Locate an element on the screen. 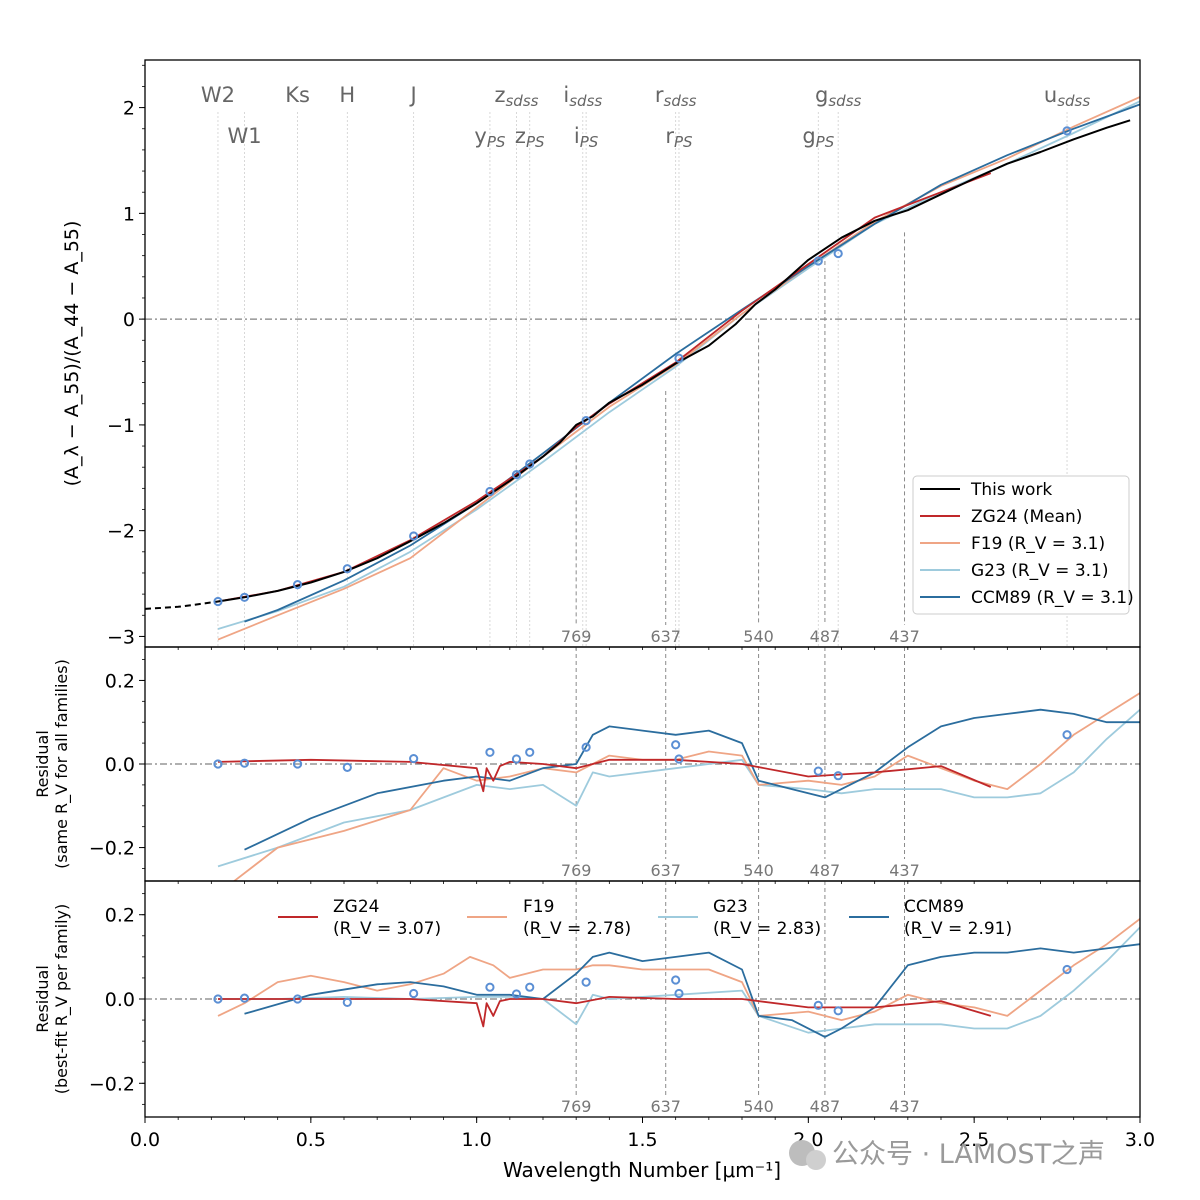  x-tick-label: 1.5 is located at coordinates (642, 1140).